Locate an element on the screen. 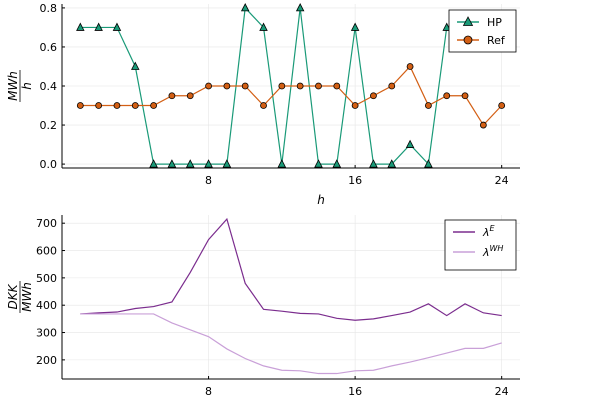 Image resolution: width=600 pixels, height=404 pixels. x-axis-label: h is located at coordinates (321, 200).